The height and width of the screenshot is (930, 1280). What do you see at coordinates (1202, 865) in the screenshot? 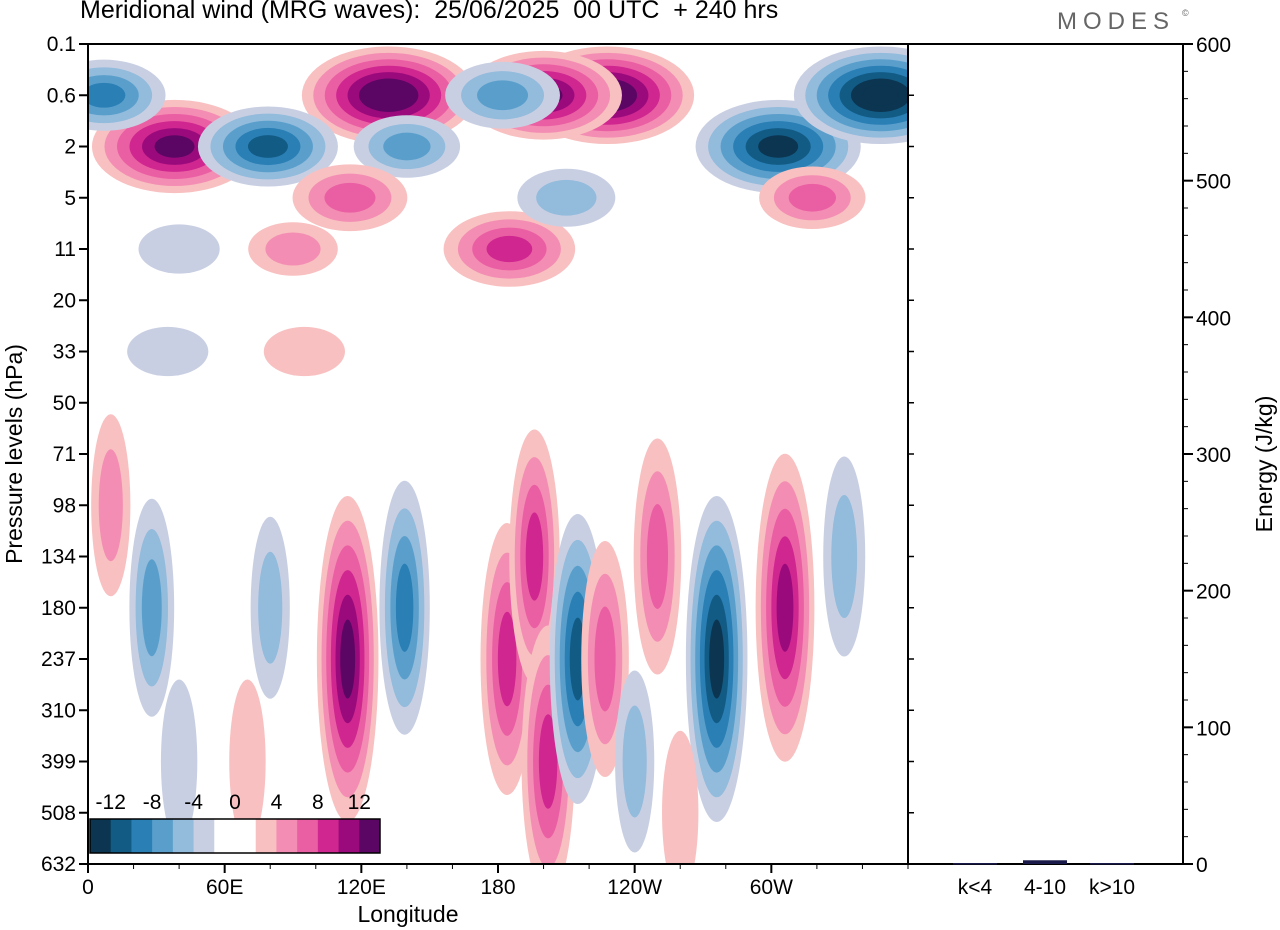
I see `energy-tick-label: 0` at bounding box center [1202, 865].